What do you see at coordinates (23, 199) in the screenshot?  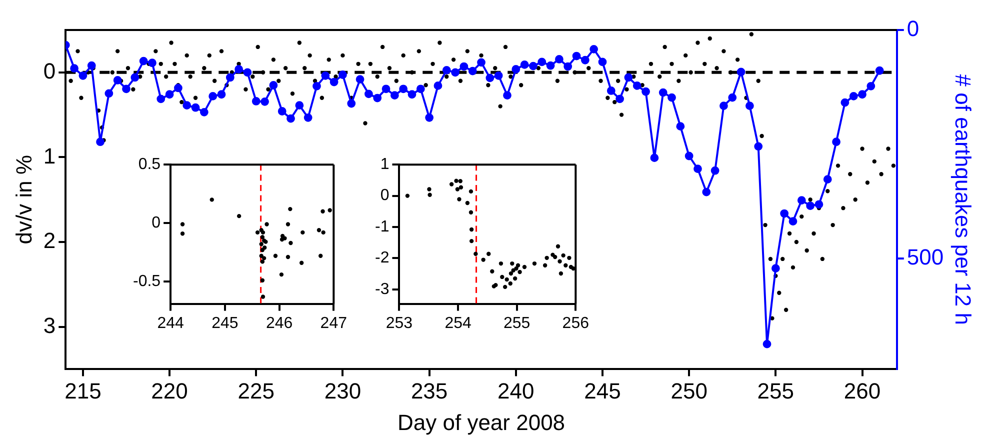 I see `y-axis-title: dv/v in %` at bounding box center [23, 199].